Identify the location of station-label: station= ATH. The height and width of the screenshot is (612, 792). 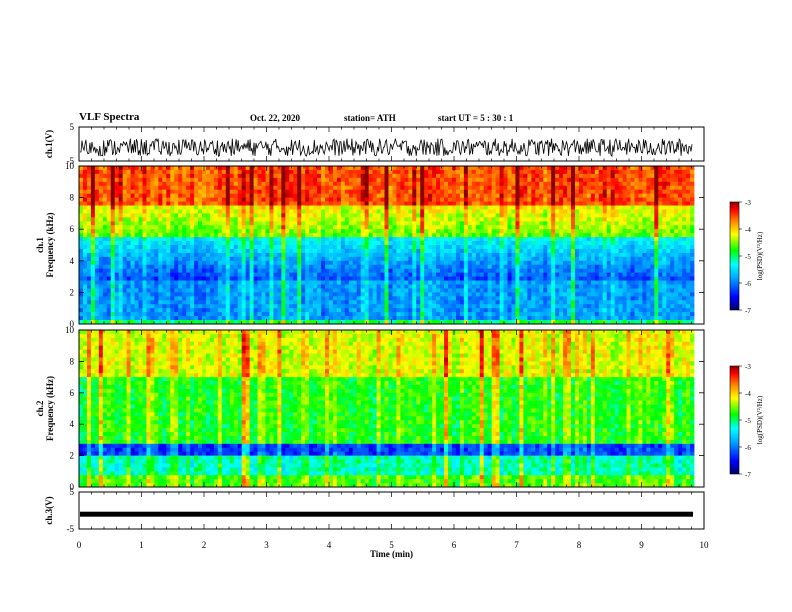
(370, 118).